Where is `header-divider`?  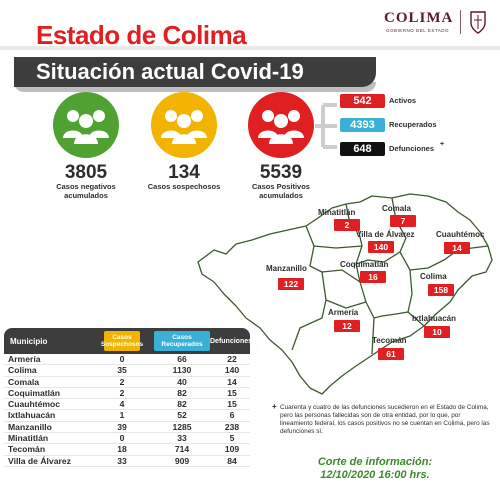 header-divider is located at coordinates (250, 48).